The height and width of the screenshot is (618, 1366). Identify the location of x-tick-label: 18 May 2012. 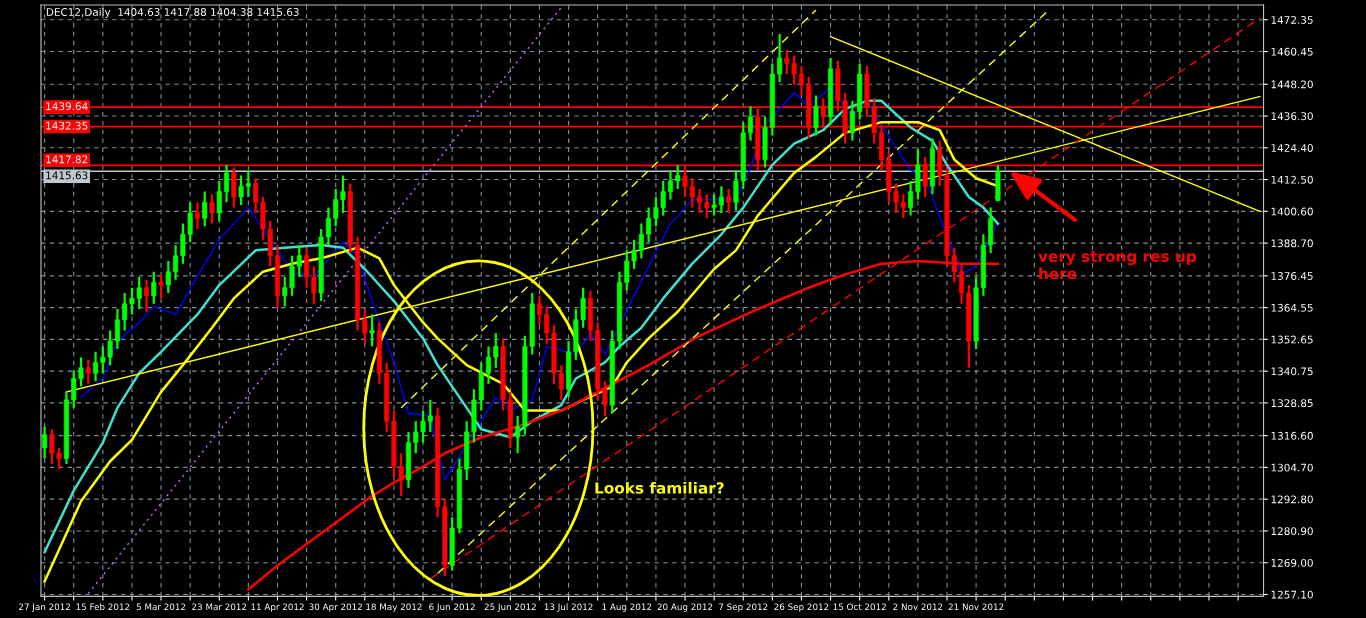
(394, 607).